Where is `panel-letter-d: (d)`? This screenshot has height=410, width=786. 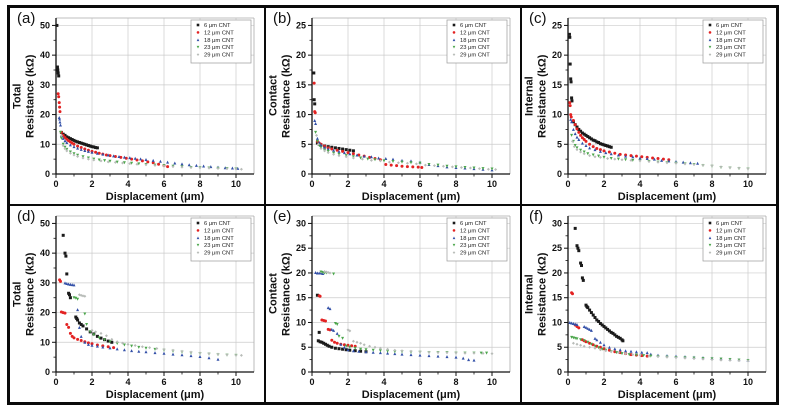 panel-letter-d: (d) is located at coordinates (26, 216).